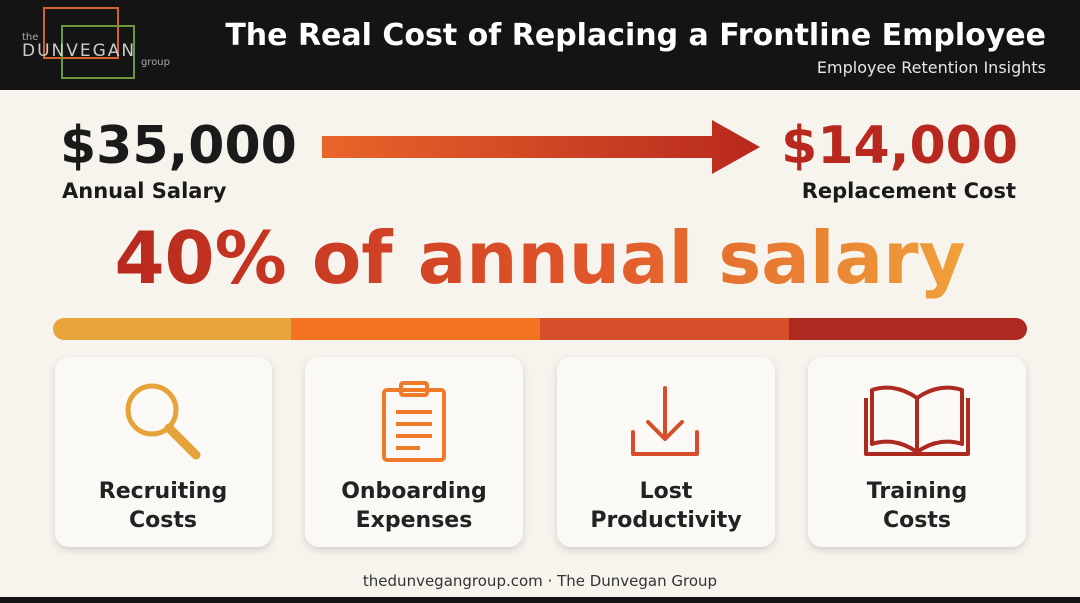 This screenshot has width=1080, height=603. What do you see at coordinates (79, 51) in the screenshot?
I see `logo-text: DUNVEGAN` at bounding box center [79, 51].